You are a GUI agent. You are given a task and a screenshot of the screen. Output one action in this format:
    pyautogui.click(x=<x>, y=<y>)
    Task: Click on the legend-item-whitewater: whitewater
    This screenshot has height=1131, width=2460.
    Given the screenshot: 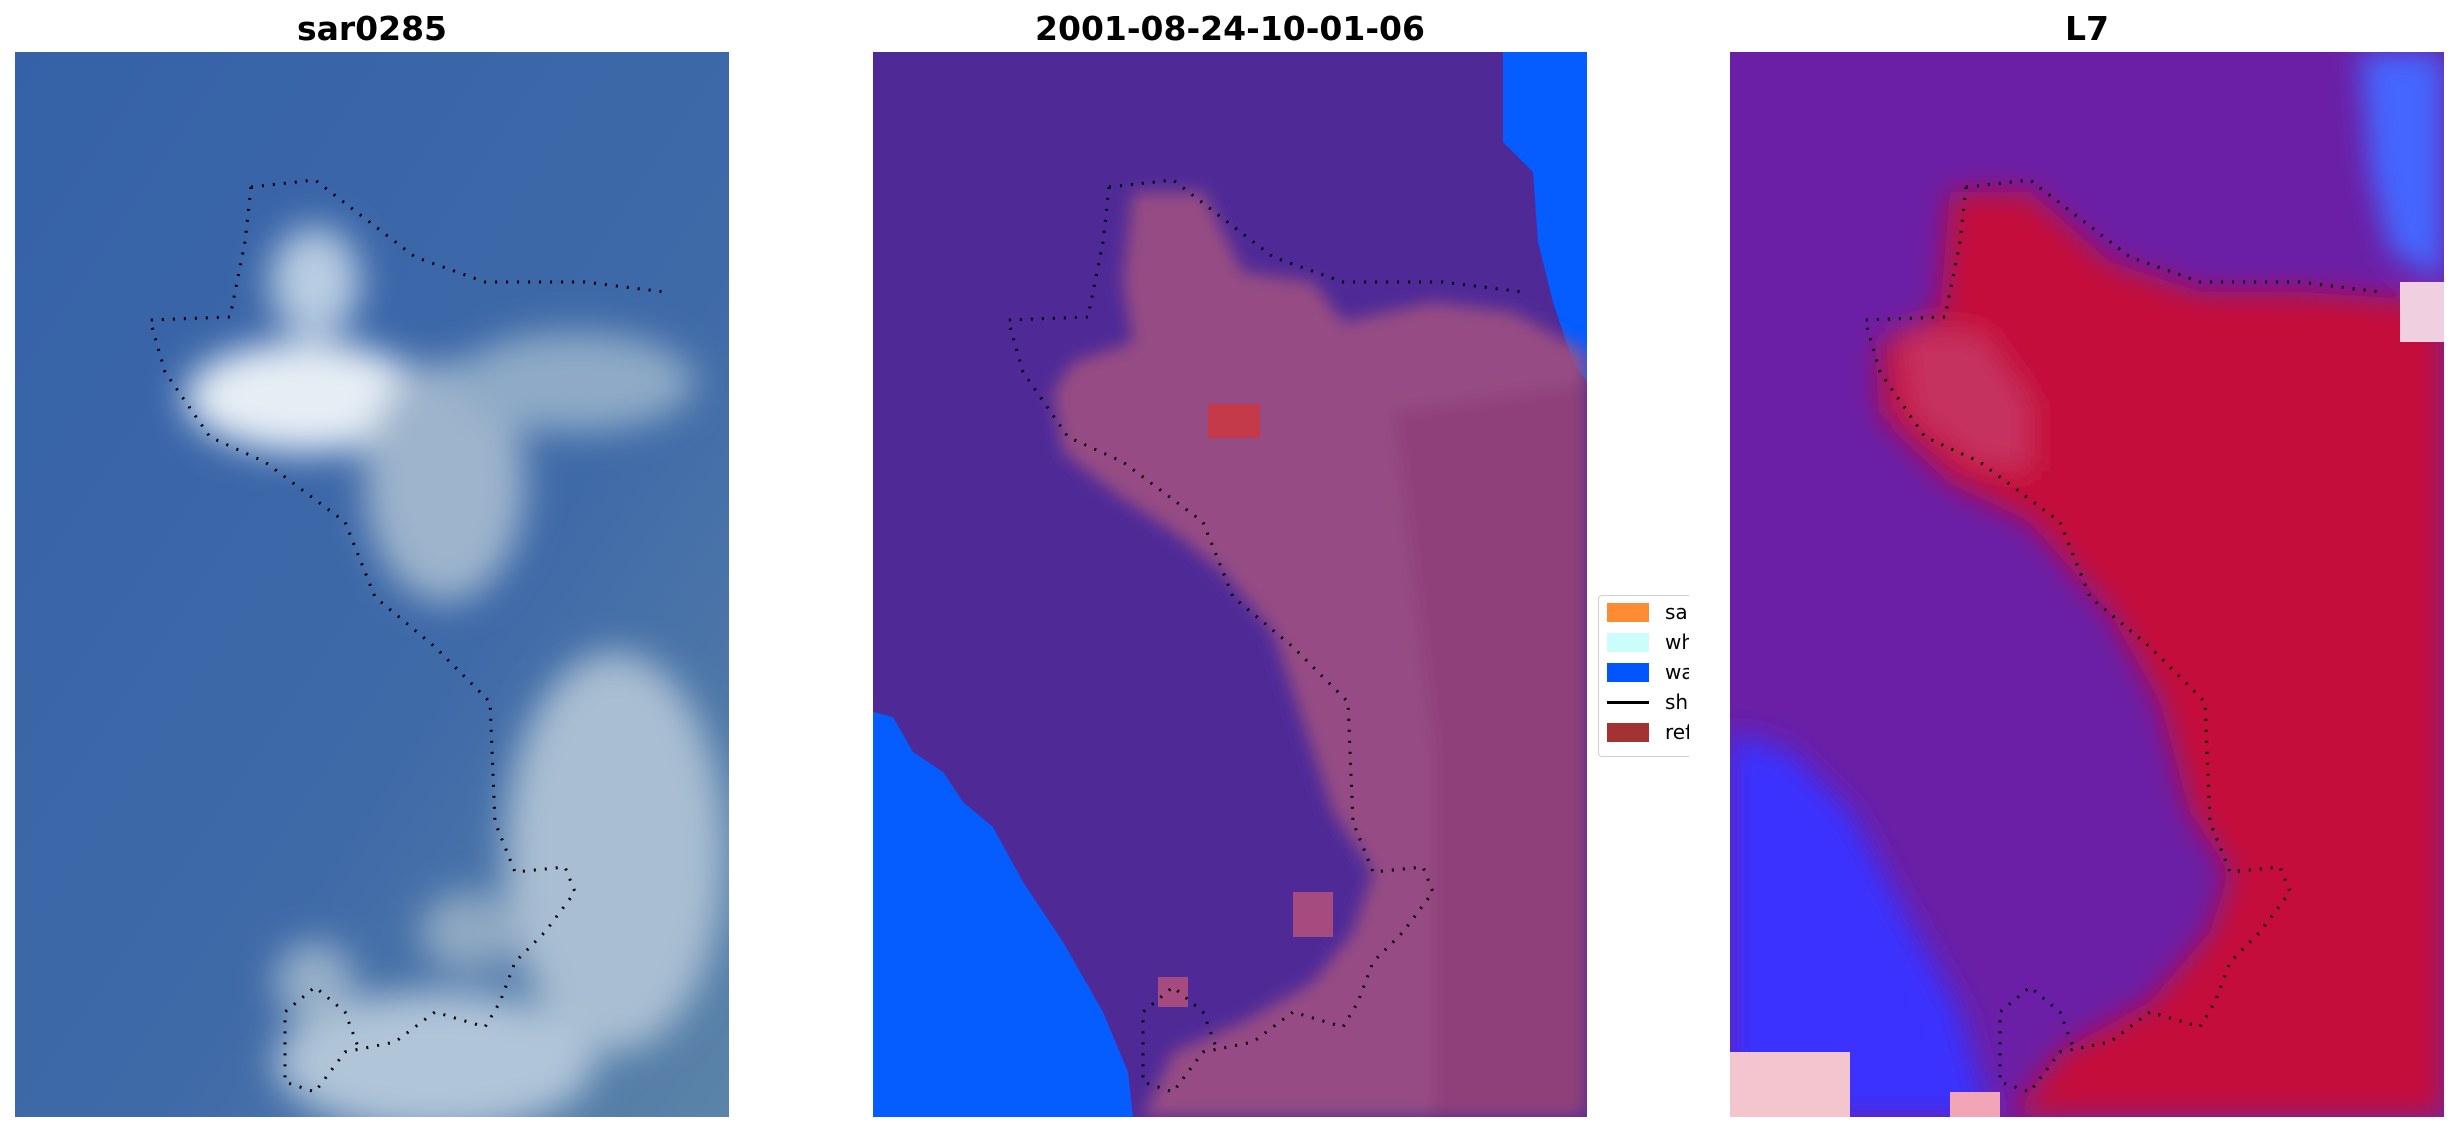 What is the action you would take?
    pyautogui.click(x=1644, y=642)
    